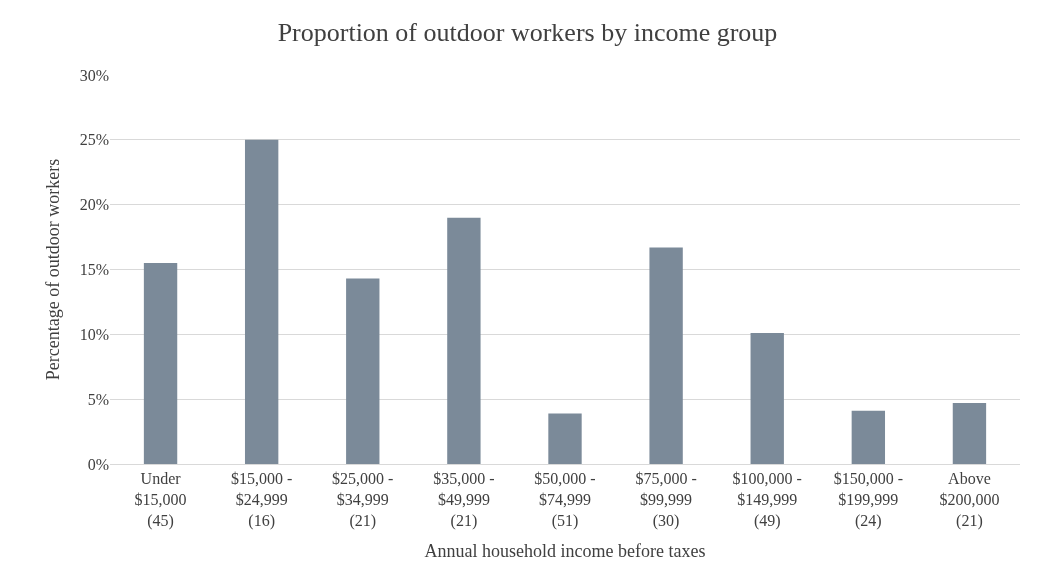 The image size is (1055, 569). I want to click on x-tick-label: $100,000 - $149,999 (49), so click(767, 500).